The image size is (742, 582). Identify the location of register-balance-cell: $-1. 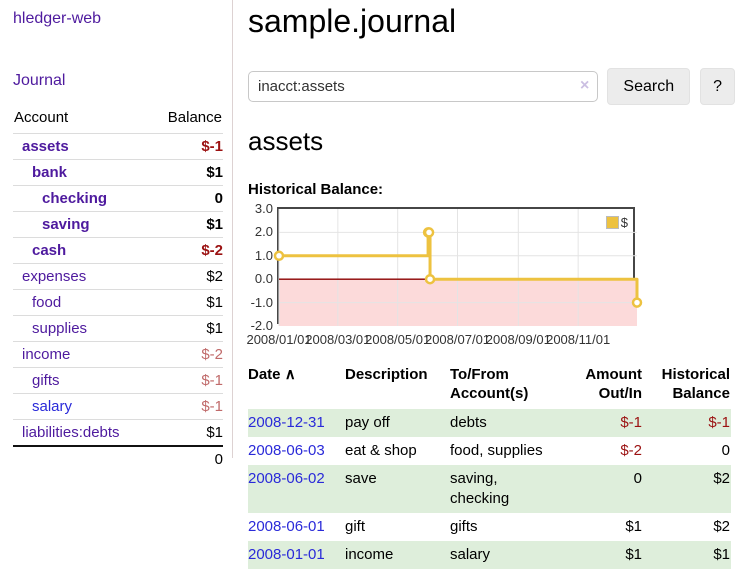
(719, 422).